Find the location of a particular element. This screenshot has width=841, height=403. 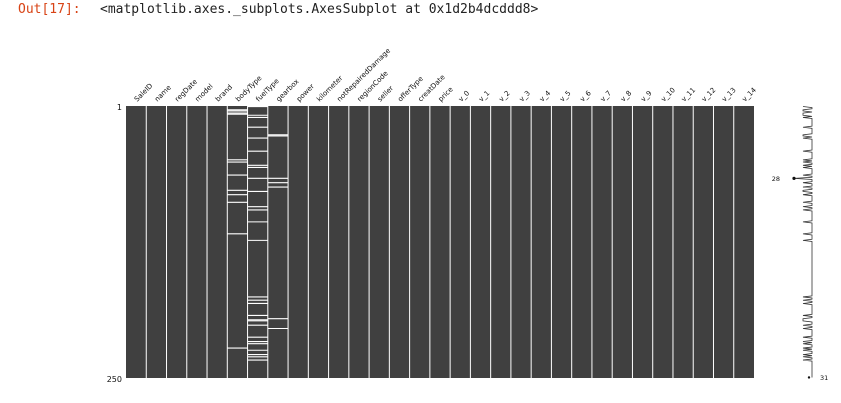

sparkline-max-label: 31 is located at coordinates (824, 378).